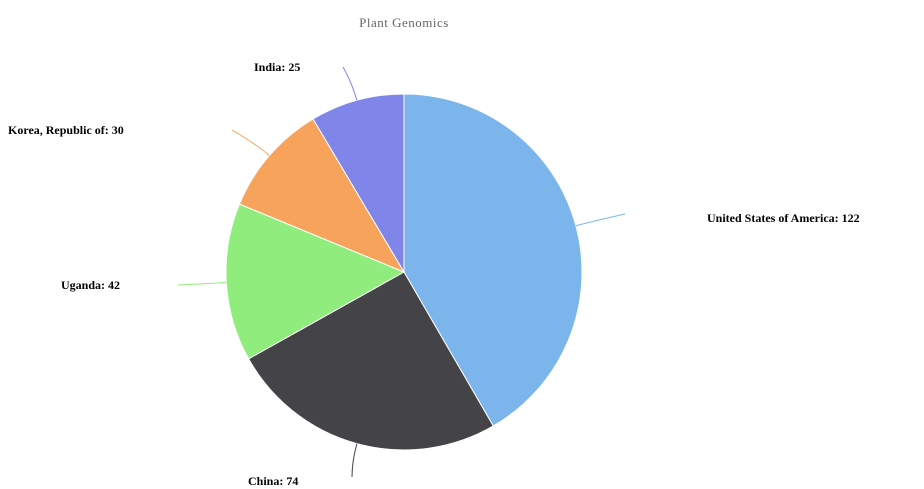 The height and width of the screenshot is (489, 924). I want to click on data-label-3: Korea, Republic of: 30, so click(66, 130).